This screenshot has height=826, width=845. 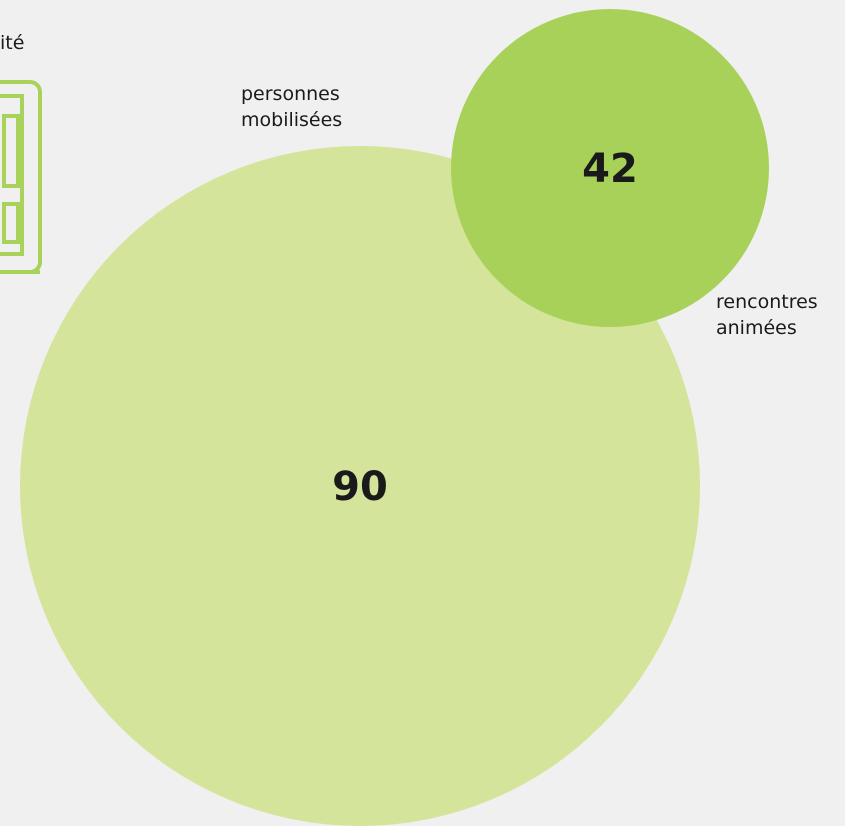 What do you see at coordinates (290, 94) in the screenshot?
I see `bubble-label-line: personnes` at bounding box center [290, 94].